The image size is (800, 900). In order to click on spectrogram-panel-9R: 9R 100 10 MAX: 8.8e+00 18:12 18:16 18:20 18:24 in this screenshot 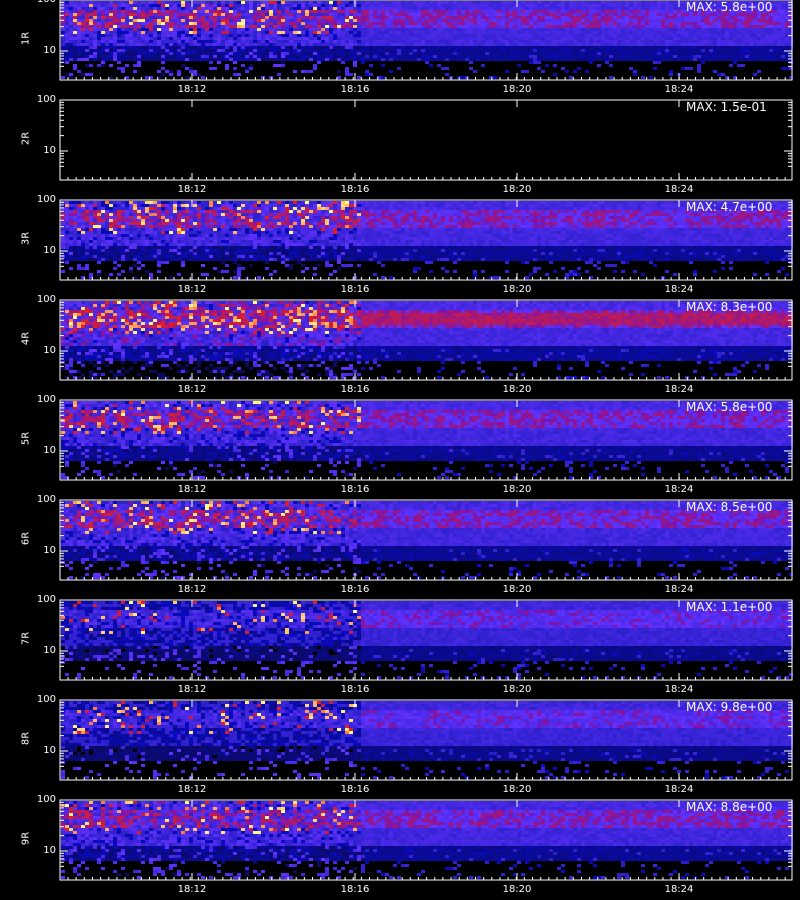, I will do `click(400, 846)`.